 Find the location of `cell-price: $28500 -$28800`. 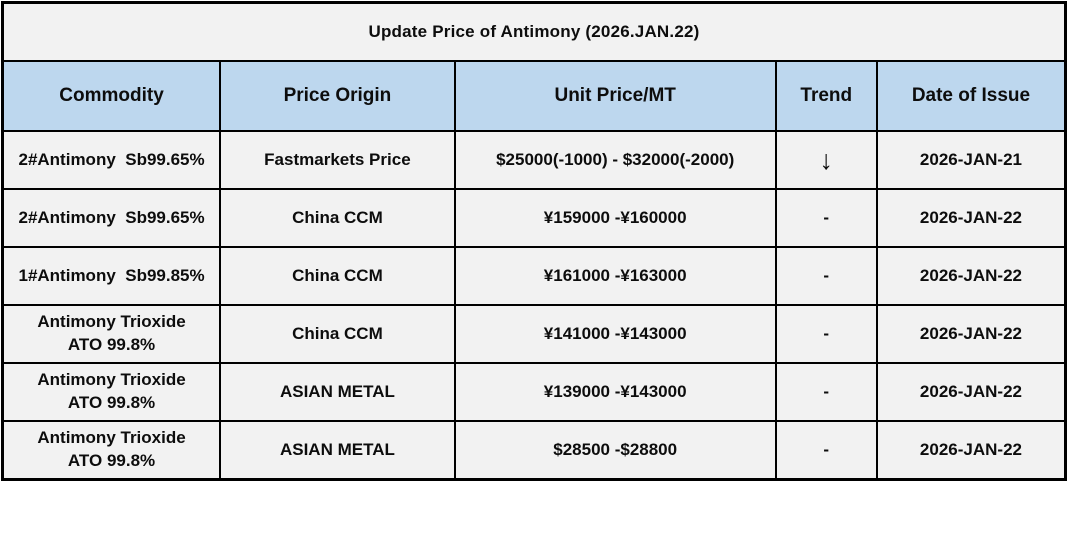

cell-price: $28500 -$28800 is located at coordinates (615, 450).